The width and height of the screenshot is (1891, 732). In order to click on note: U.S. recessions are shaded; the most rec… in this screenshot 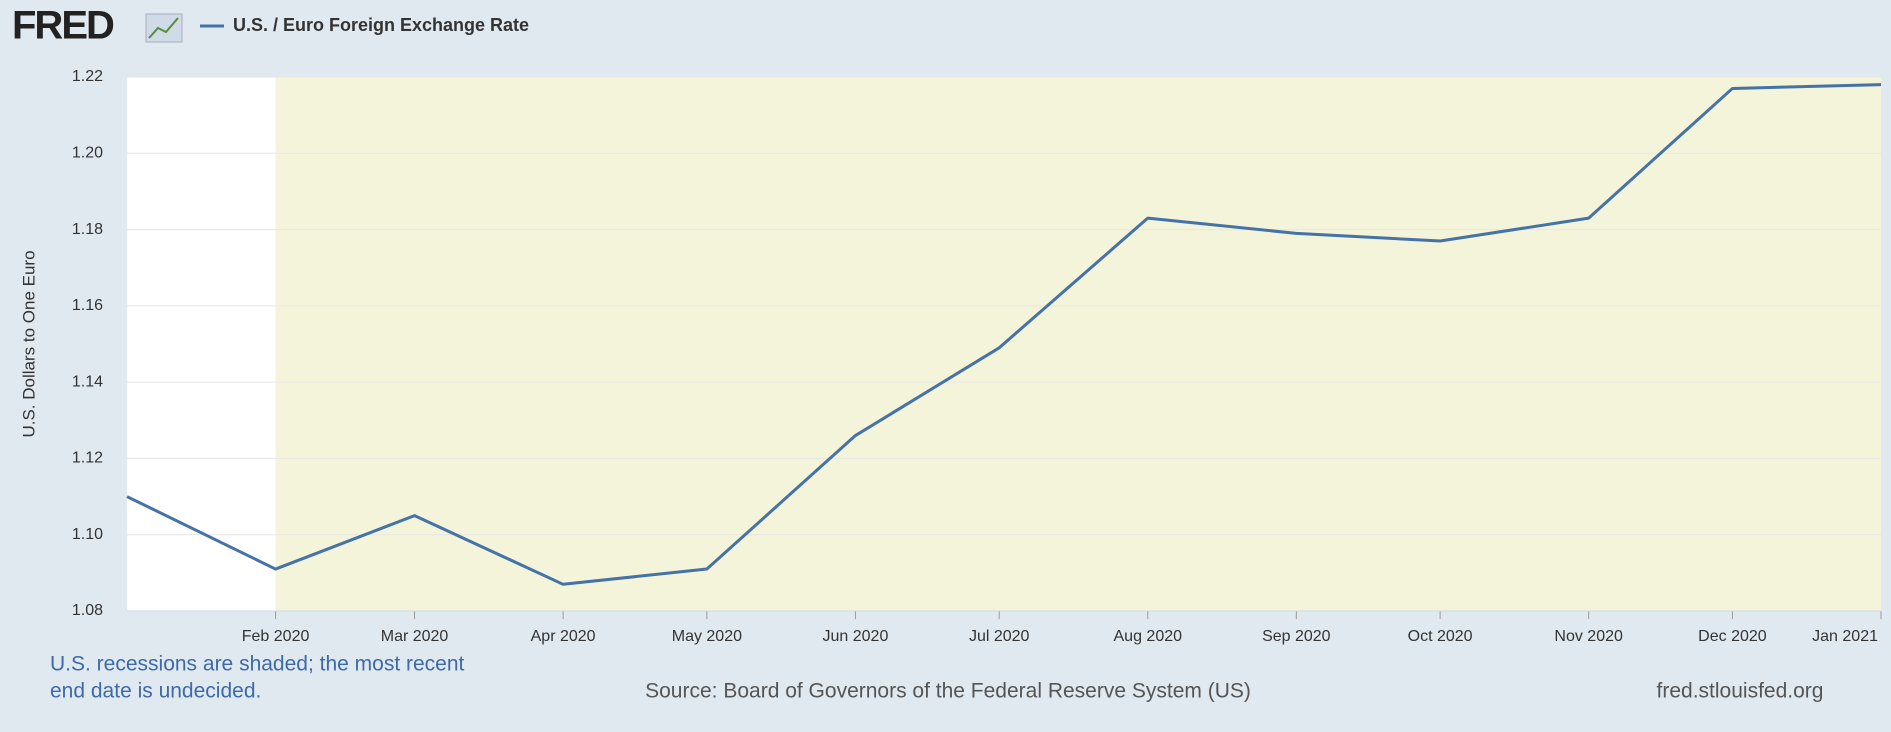, I will do `click(257, 664)`.